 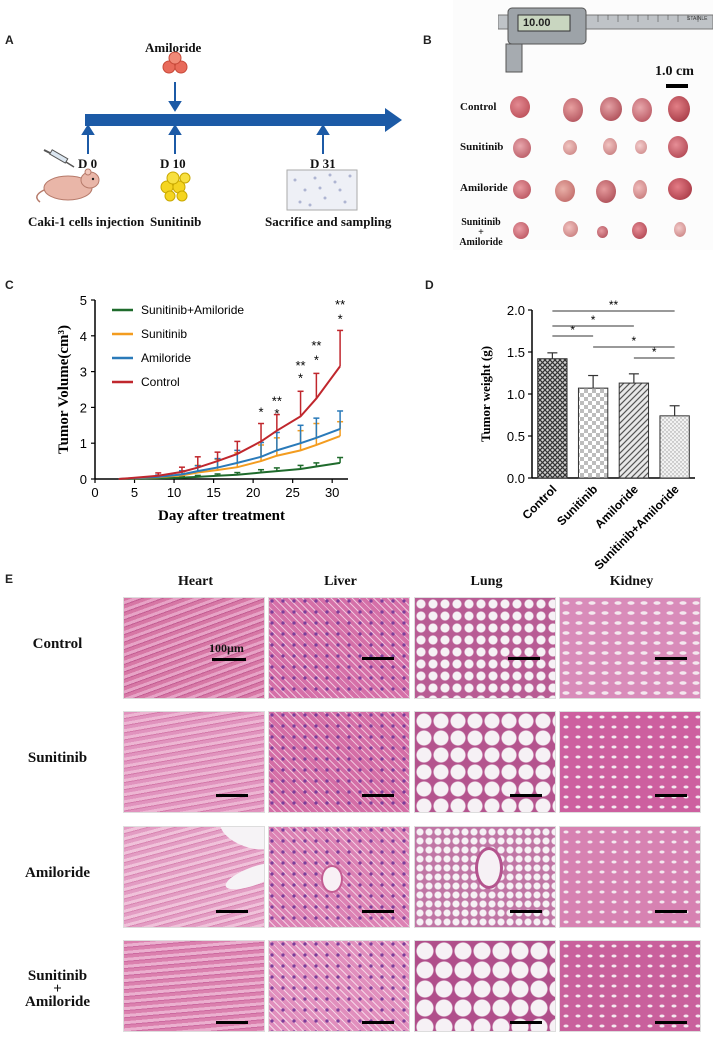 I want to click on panel-label-a: A, so click(x=9, y=40).